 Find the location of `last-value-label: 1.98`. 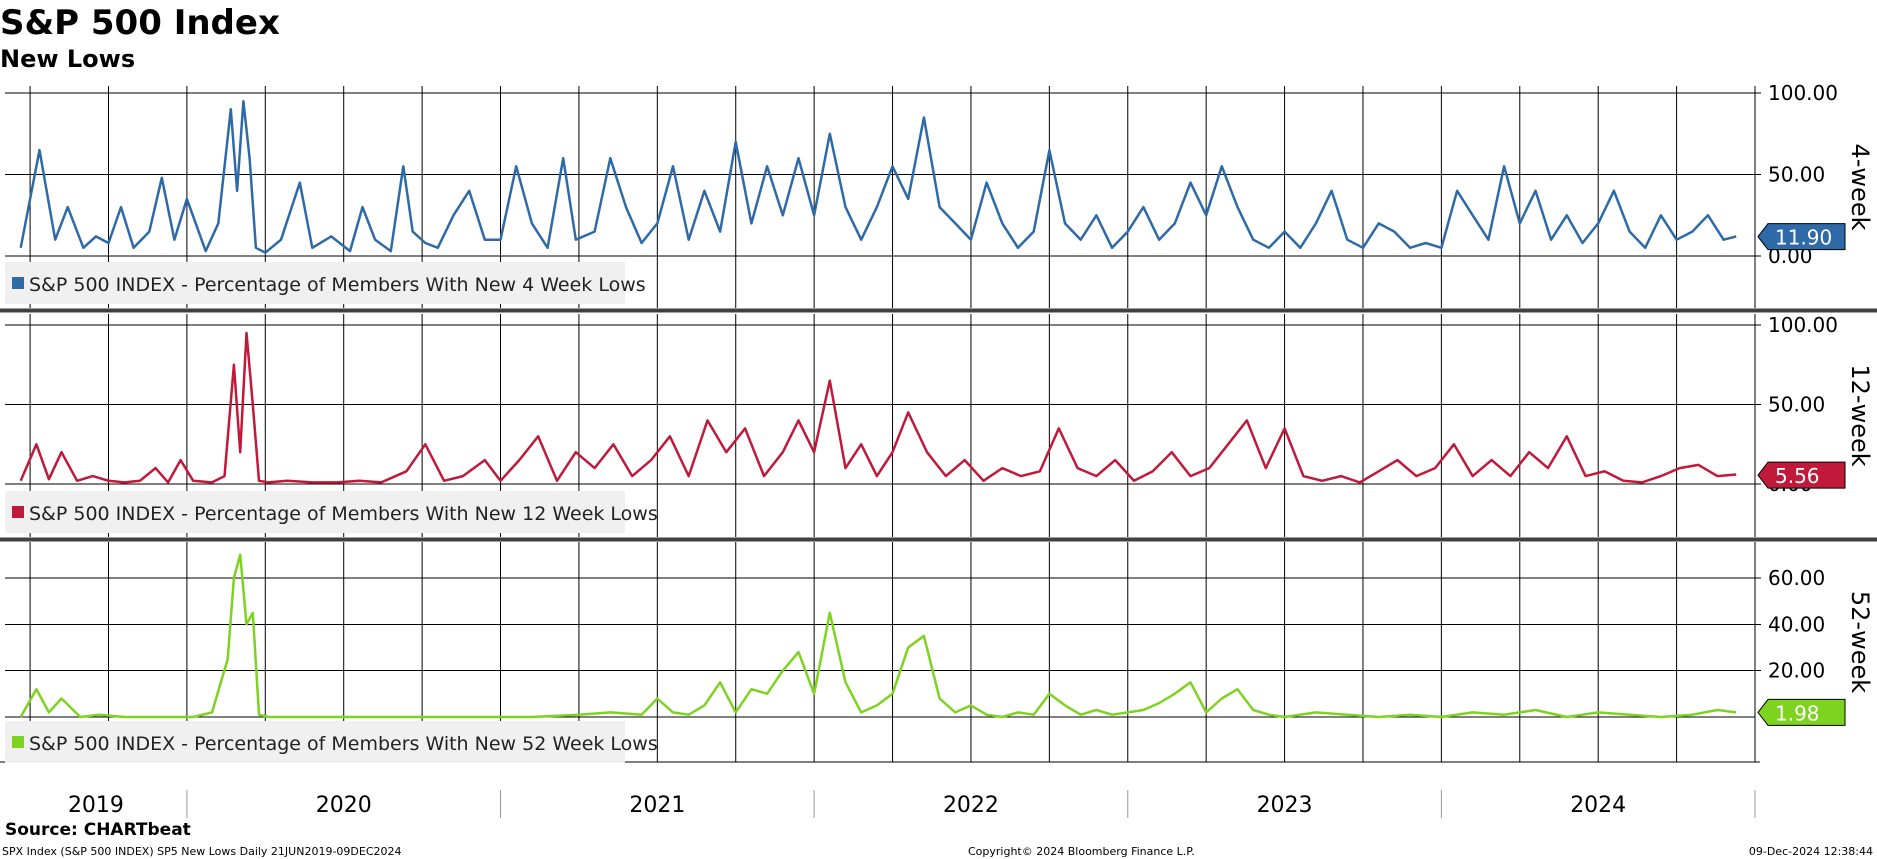

last-value-label: 1.98 is located at coordinates (1797, 713).